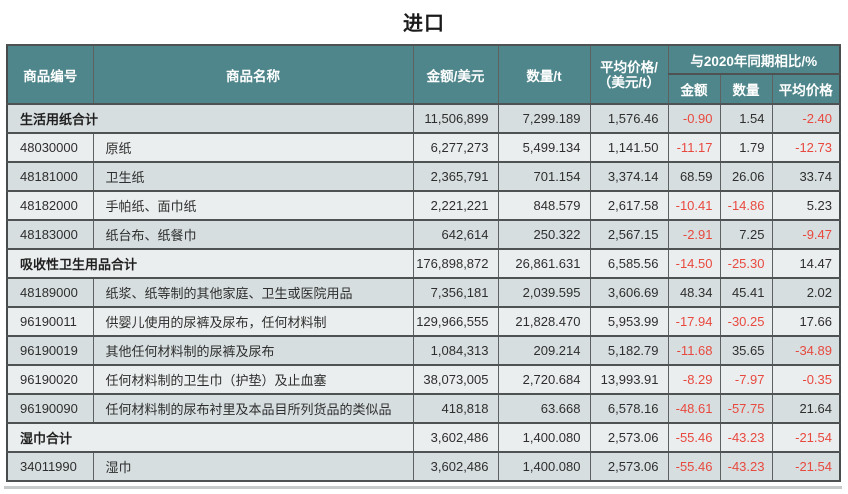 The height and width of the screenshot is (494, 848). What do you see at coordinates (210, 437) in the screenshot?
I see `subtotal-label-cell: 湿巾合计` at bounding box center [210, 437].